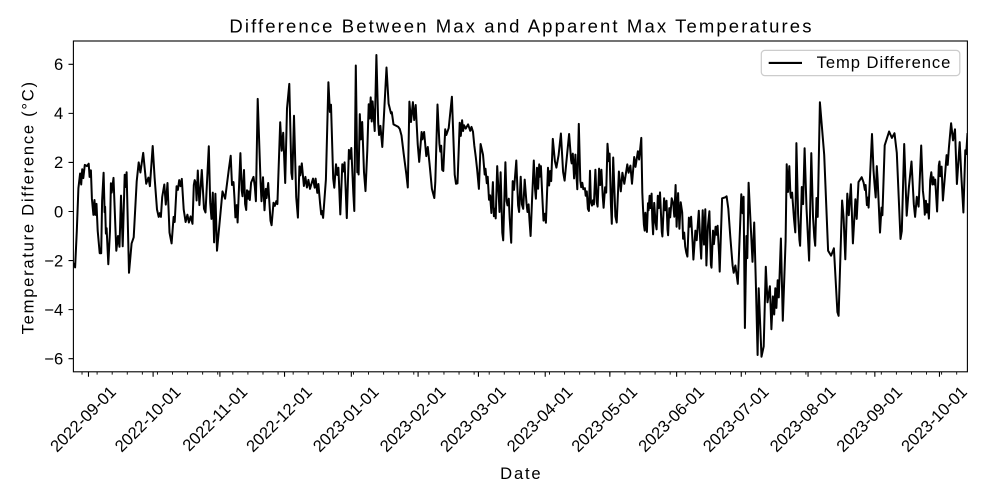 This screenshot has height=500, width=1000. I want to click on svg-text: −4, so click(53, 309).